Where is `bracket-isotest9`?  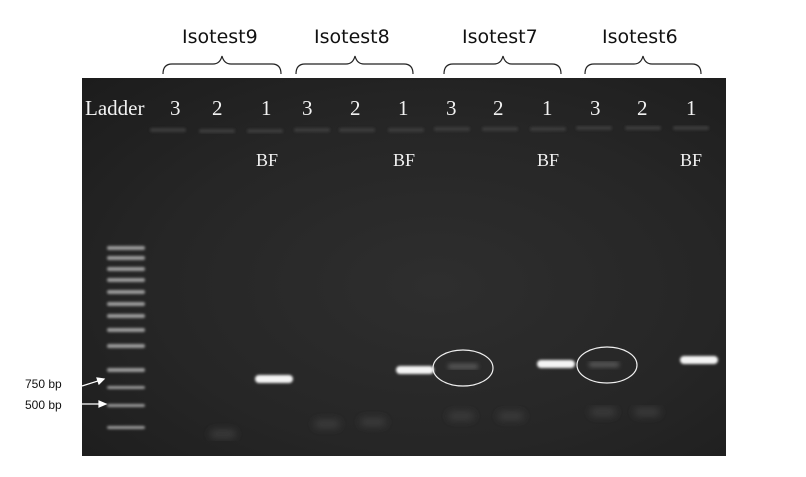
bracket-isotest9 is located at coordinates (222, 65).